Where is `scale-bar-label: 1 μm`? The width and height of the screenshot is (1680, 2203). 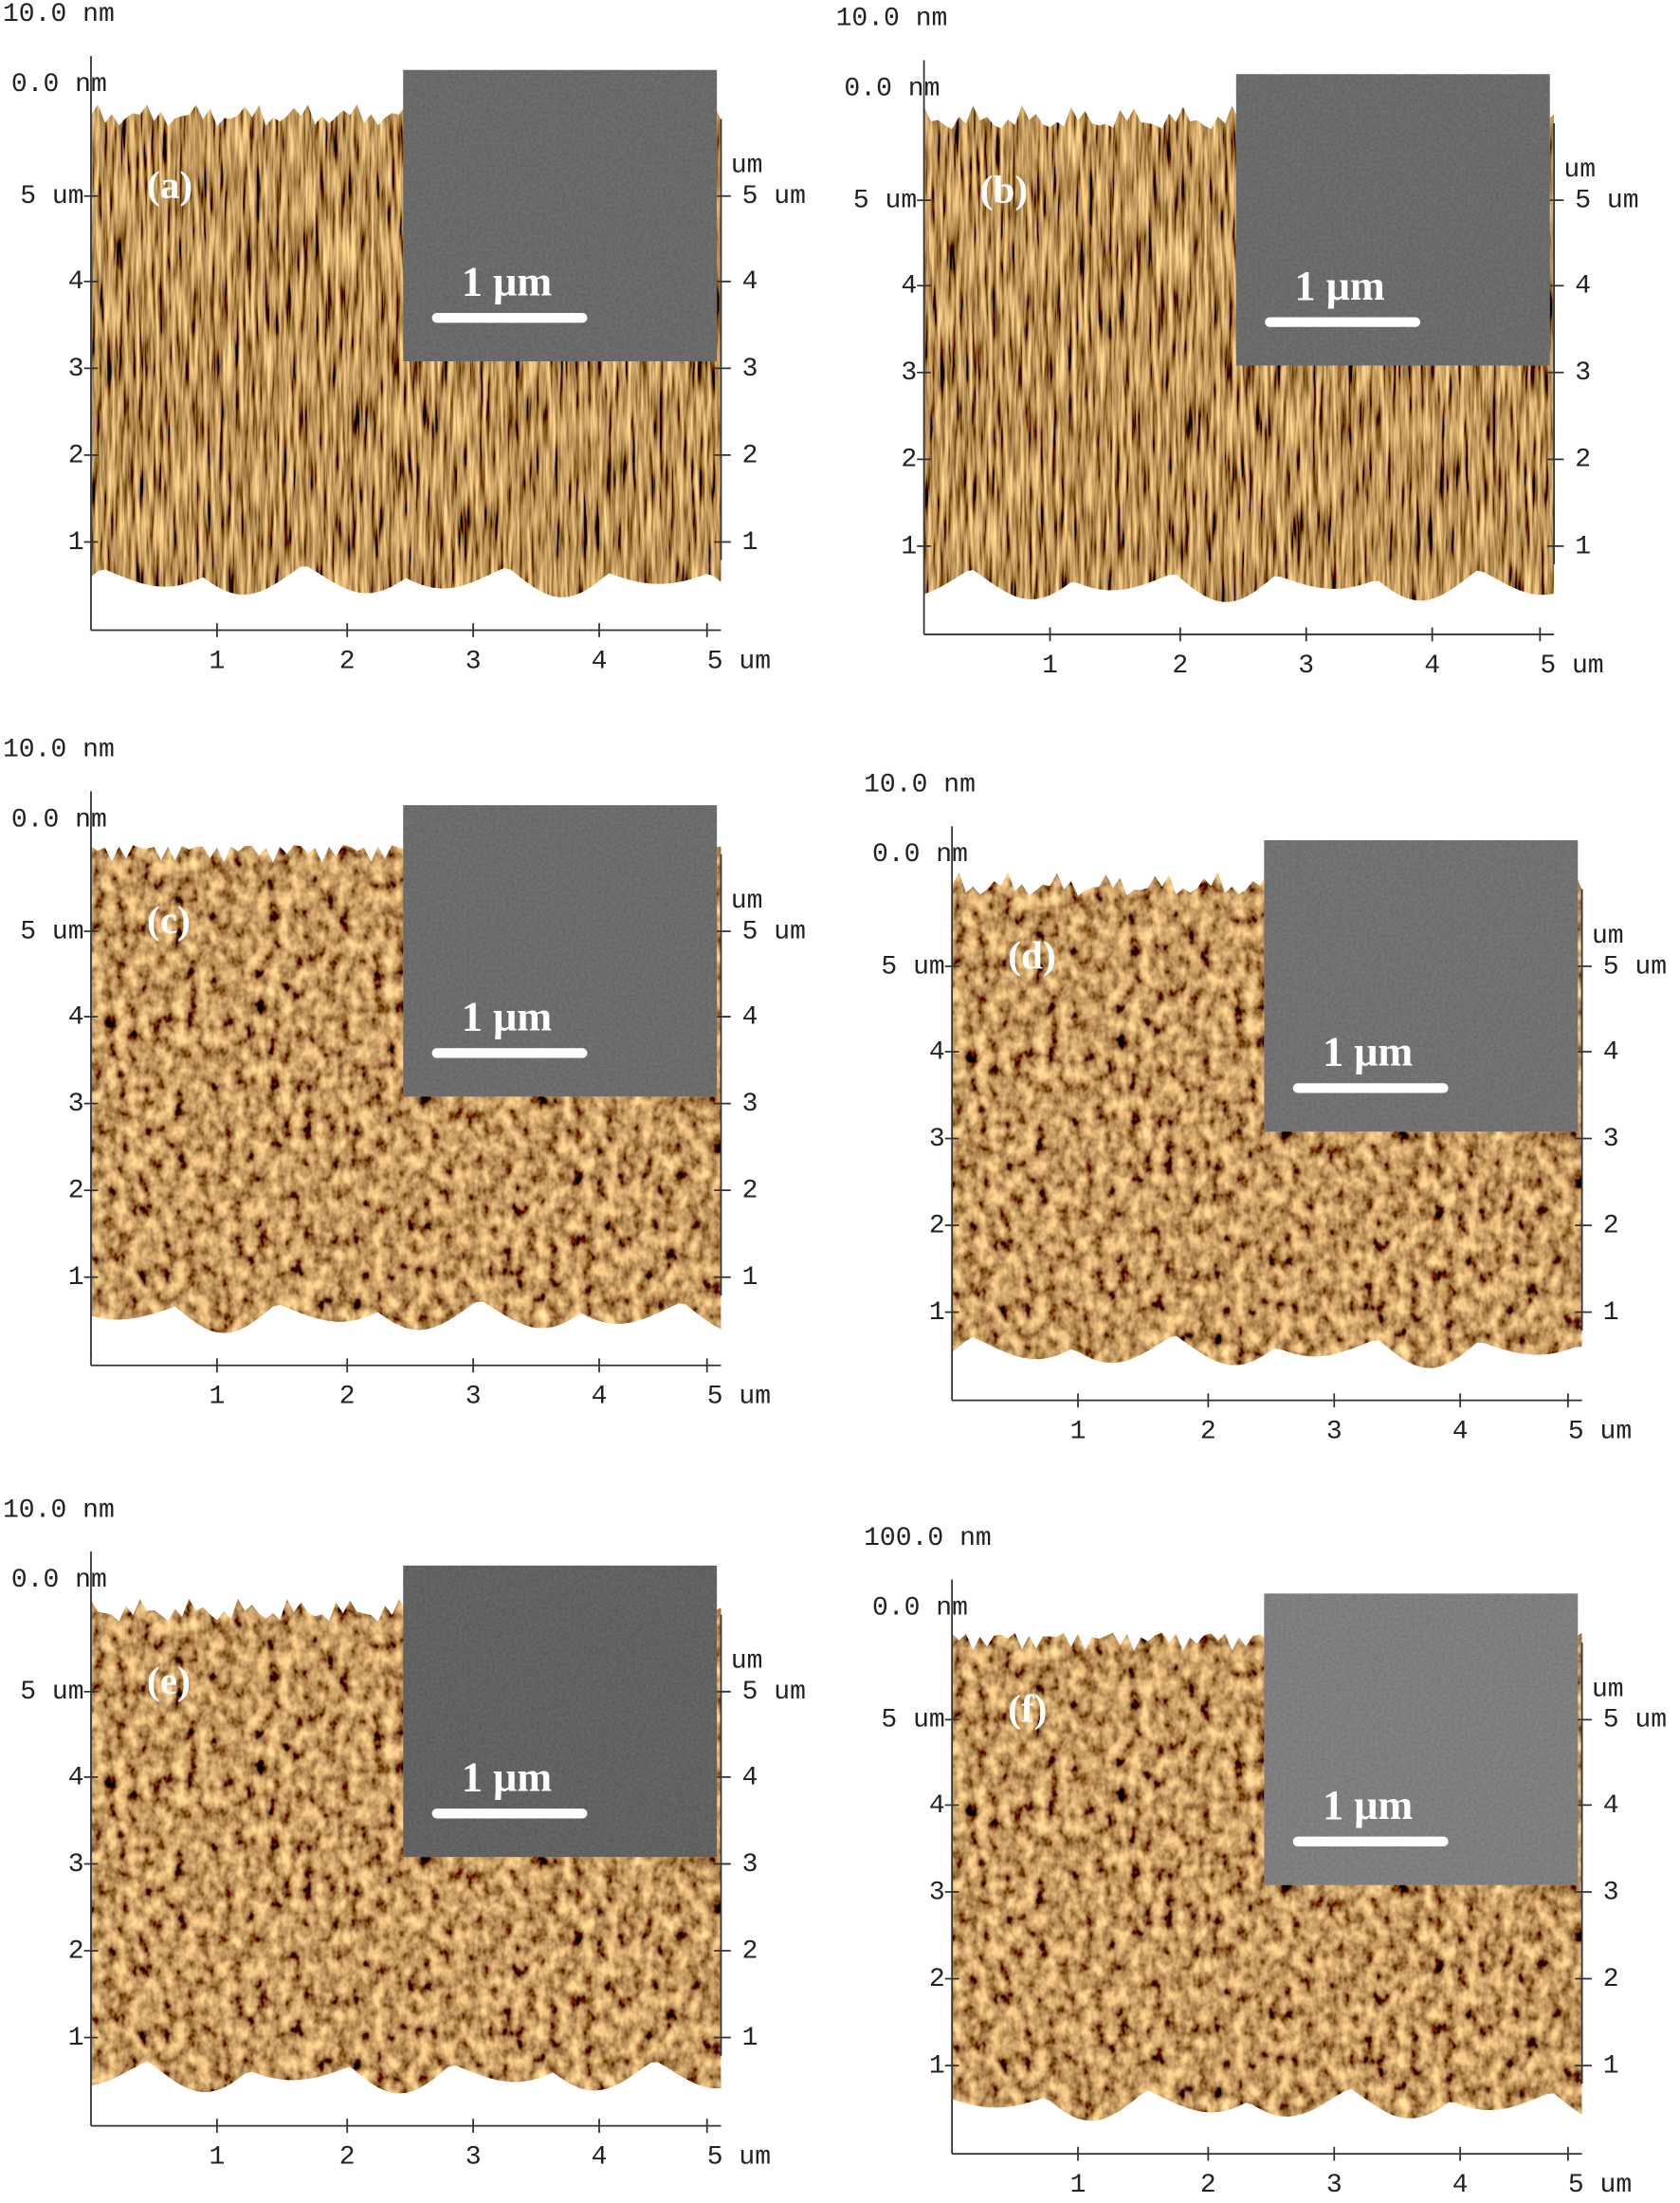 scale-bar-label: 1 μm is located at coordinates (507, 1776).